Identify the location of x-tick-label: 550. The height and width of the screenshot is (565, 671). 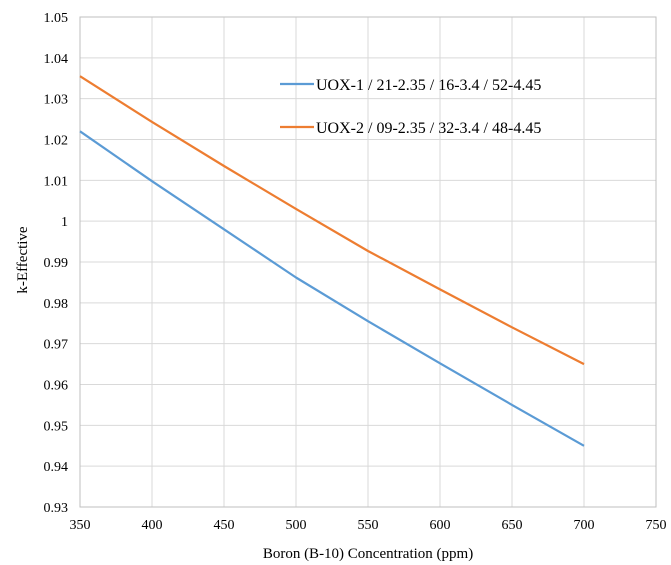
(368, 525).